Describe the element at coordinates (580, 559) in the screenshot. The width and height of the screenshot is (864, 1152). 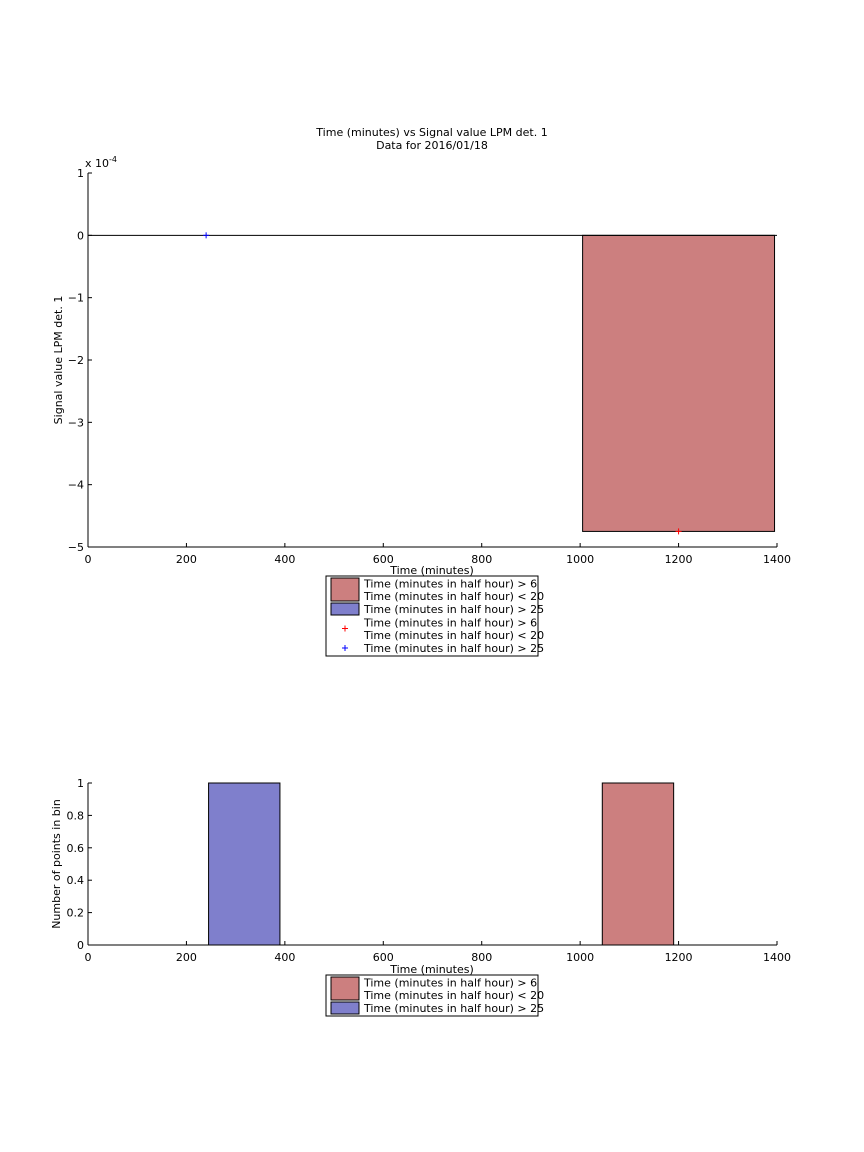
I see `top-x-tick-label-5: 1000` at that location.